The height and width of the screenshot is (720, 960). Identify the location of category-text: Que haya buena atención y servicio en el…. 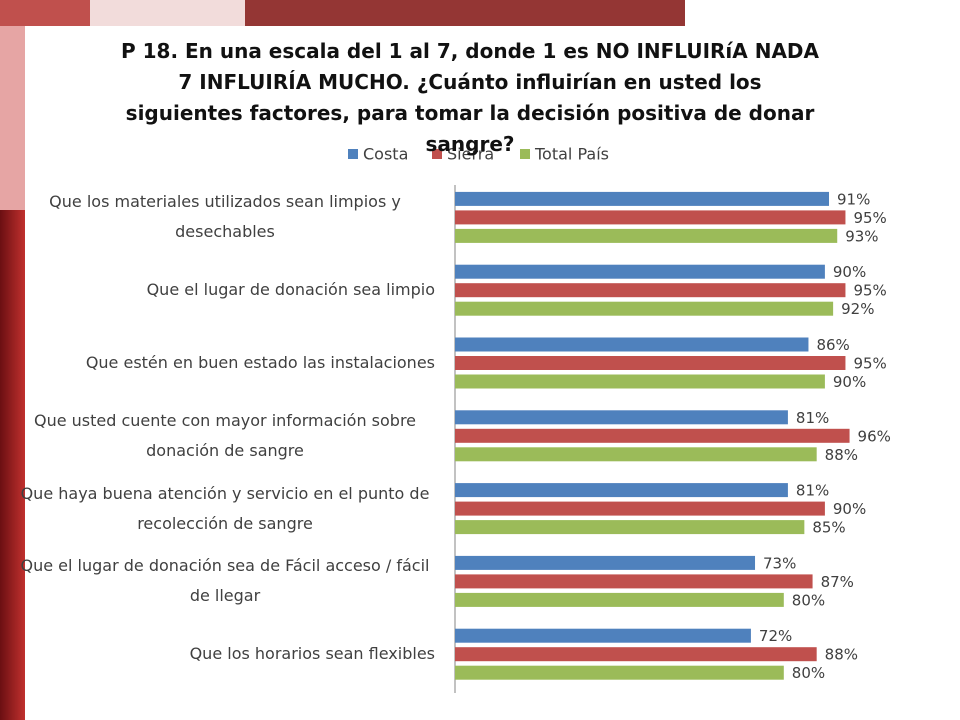
(225, 508).